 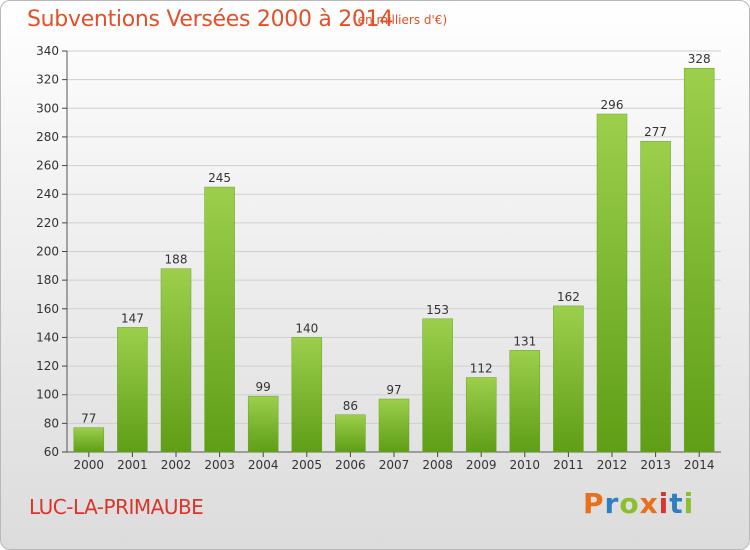 What do you see at coordinates (481, 465) in the screenshot?
I see `x-tick-label: 2009` at bounding box center [481, 465].